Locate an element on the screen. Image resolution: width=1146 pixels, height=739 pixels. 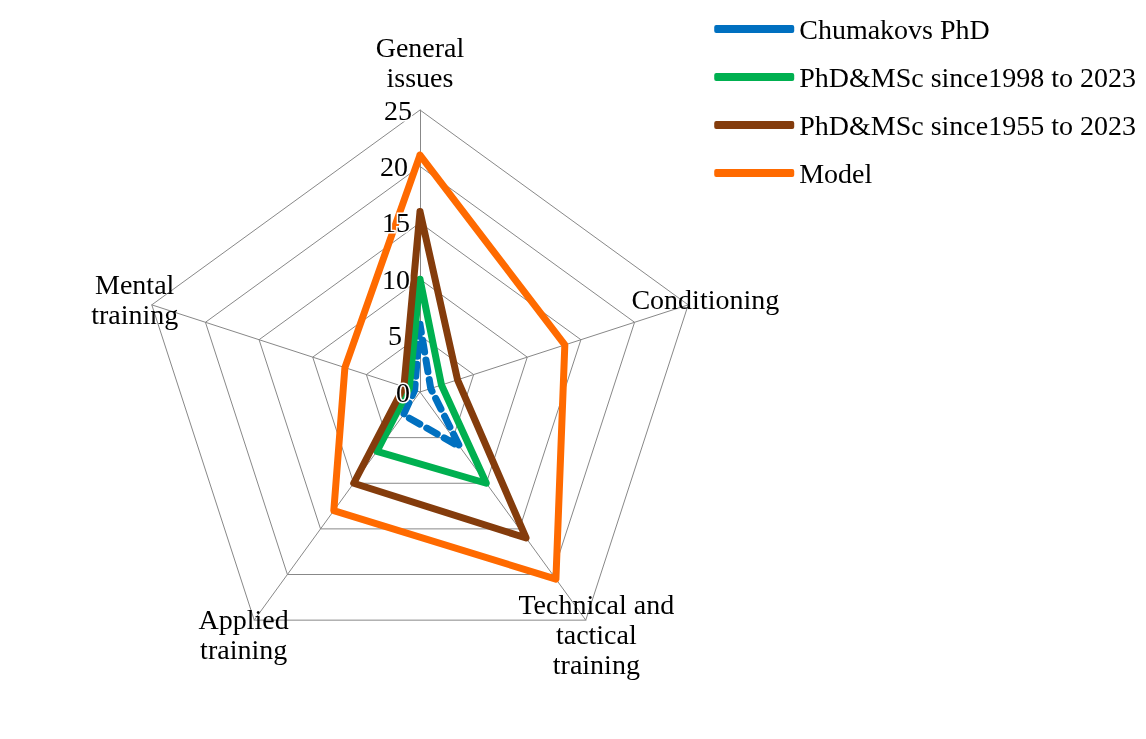
spoke-label: Applied training is located at coordinates (243, 635).